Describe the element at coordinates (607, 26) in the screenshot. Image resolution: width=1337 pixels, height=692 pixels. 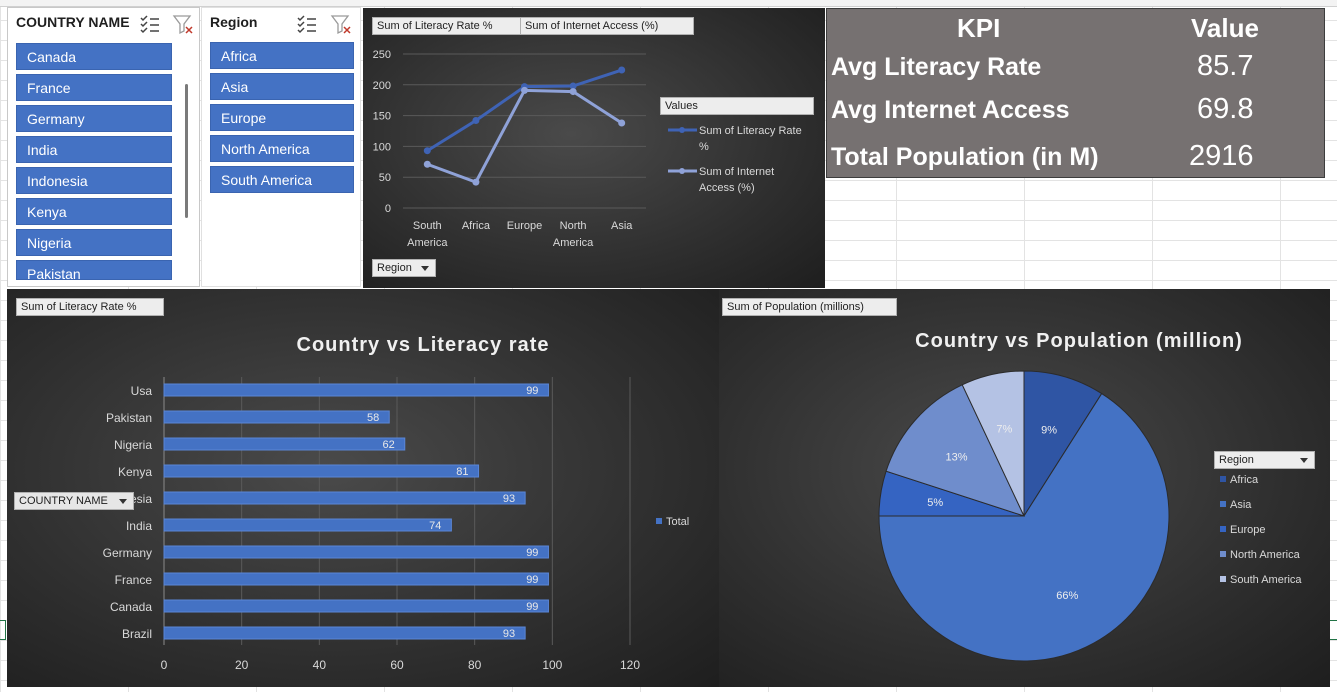
I see `field-button-internet: Sum of Internet Access (%)` at that location.